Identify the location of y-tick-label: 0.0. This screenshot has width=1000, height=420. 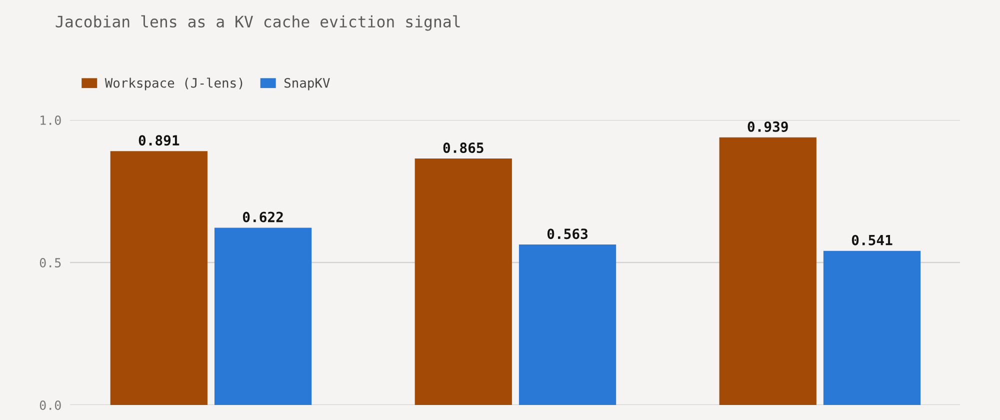
(50, 405).